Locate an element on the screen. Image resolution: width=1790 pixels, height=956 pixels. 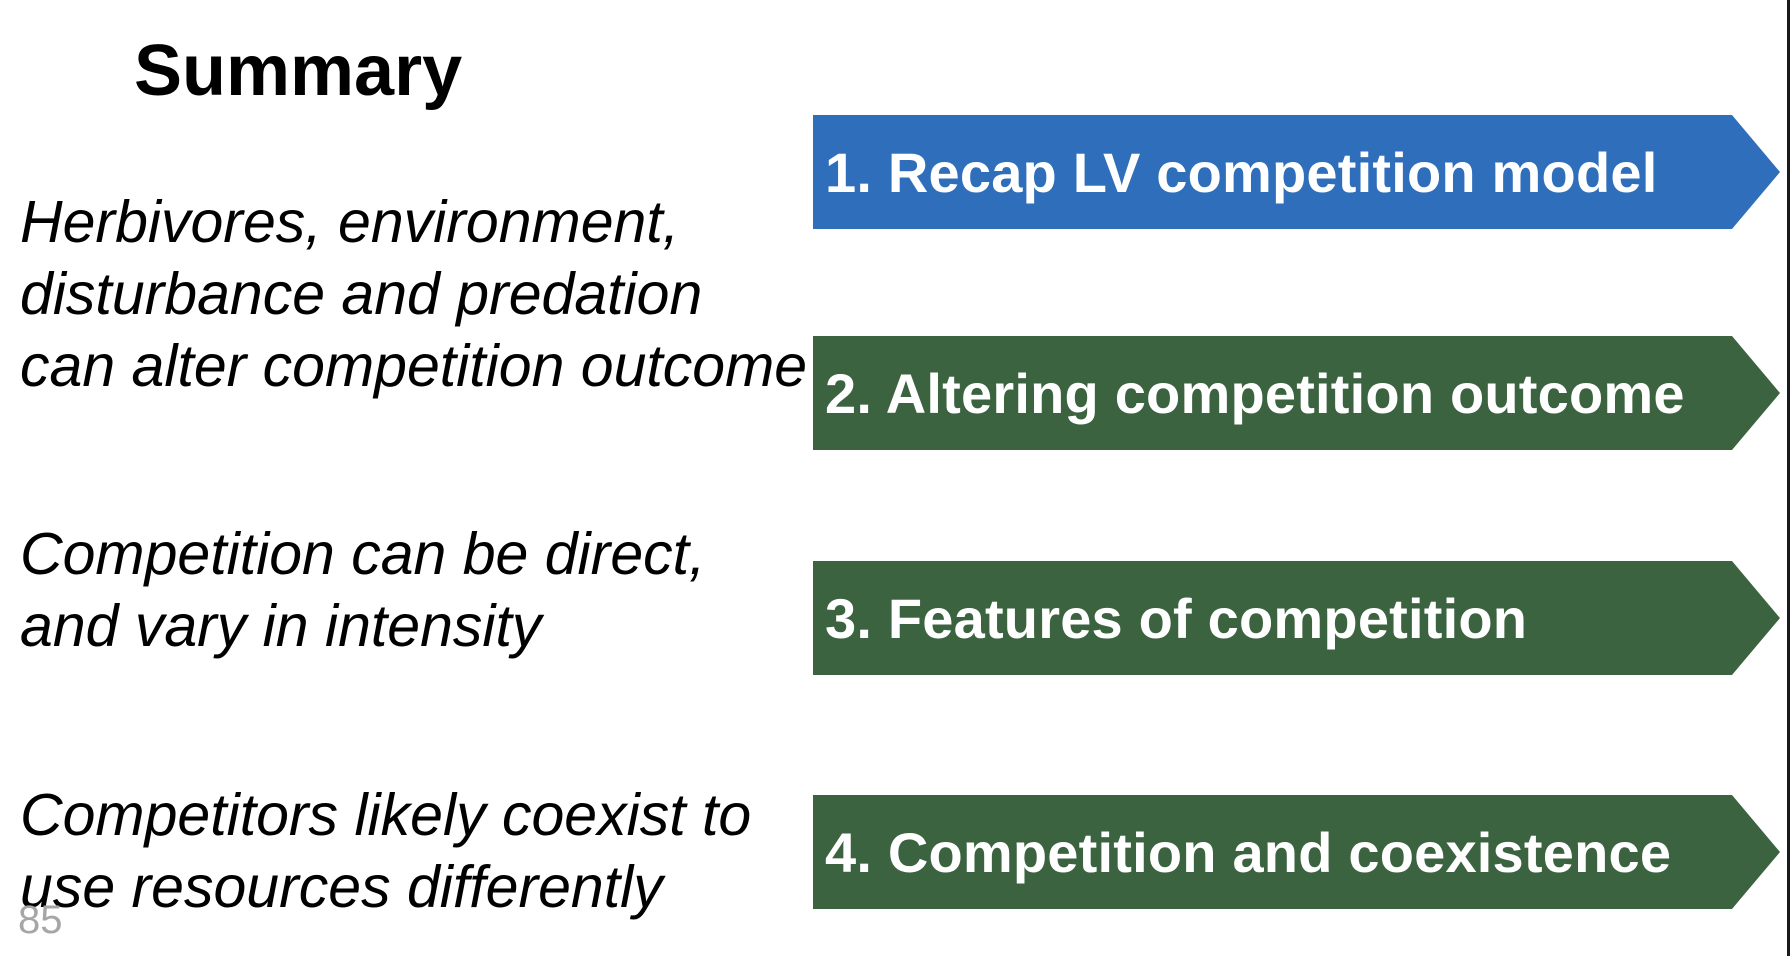
summary-point-line: Competitors likely coexist to is located at coordinates (386, 815).